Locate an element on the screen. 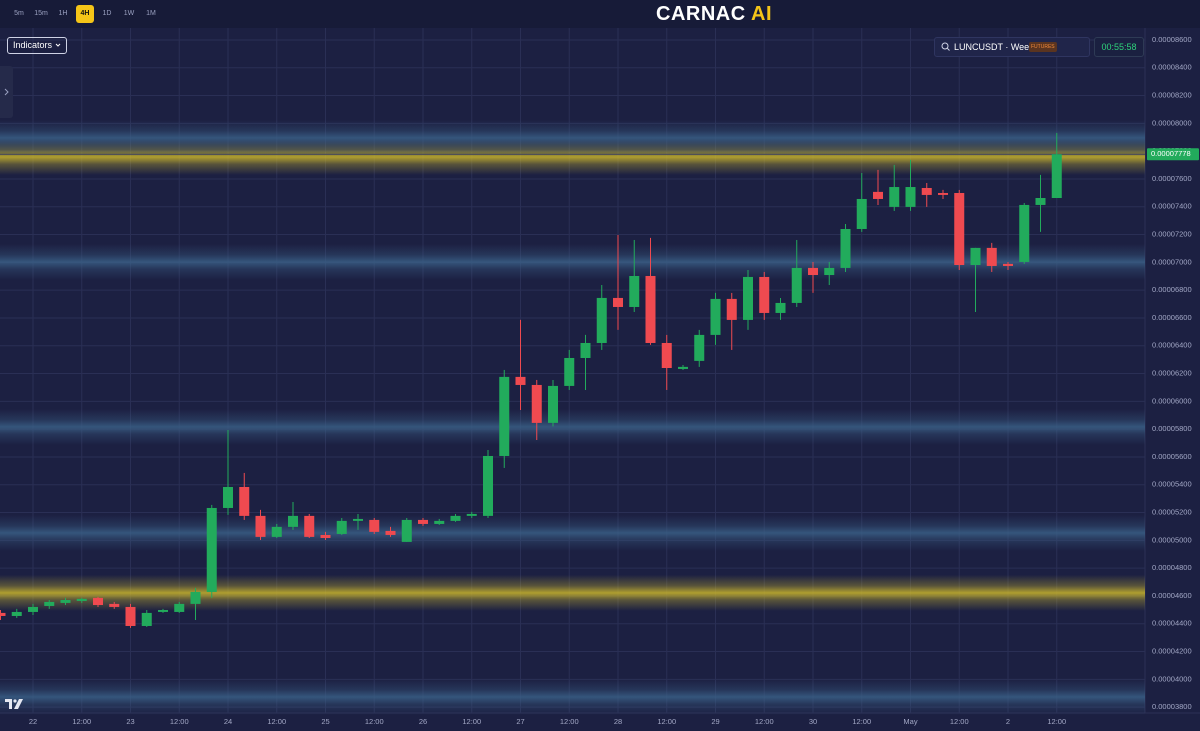 This screenshot has width=1200, height=731. y-tick-label: 0.00007200 is located at coordinates (1172, 234).